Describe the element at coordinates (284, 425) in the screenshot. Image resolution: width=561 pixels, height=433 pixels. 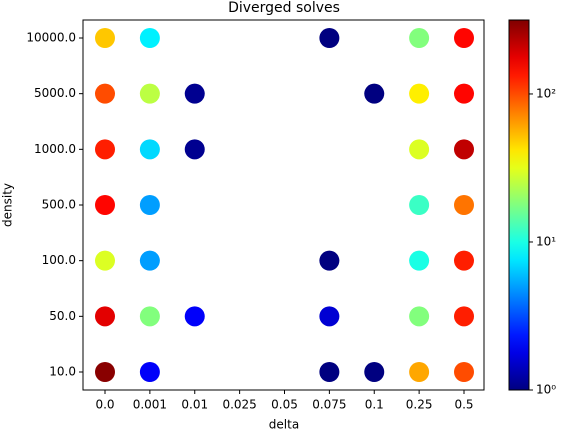
I see `x-axis-label: delta` at that location.